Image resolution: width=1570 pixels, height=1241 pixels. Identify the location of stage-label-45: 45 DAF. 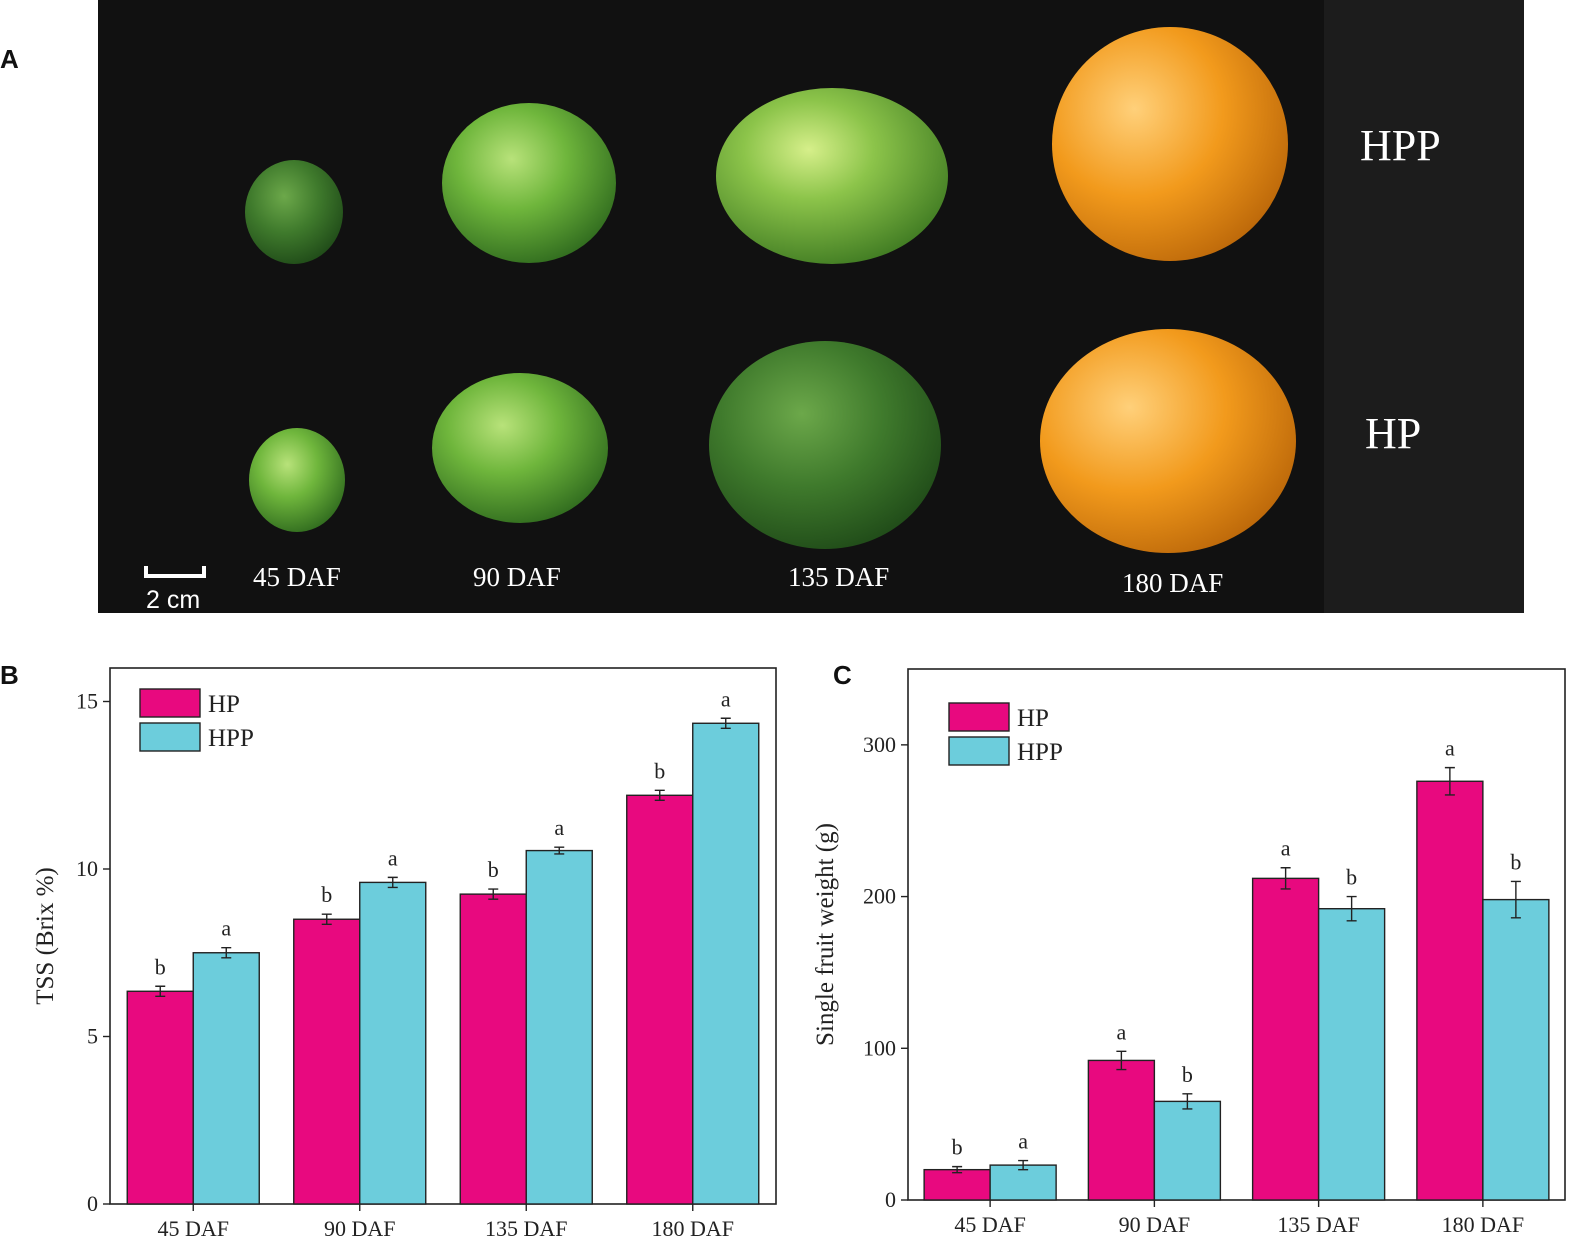
(297, 577).